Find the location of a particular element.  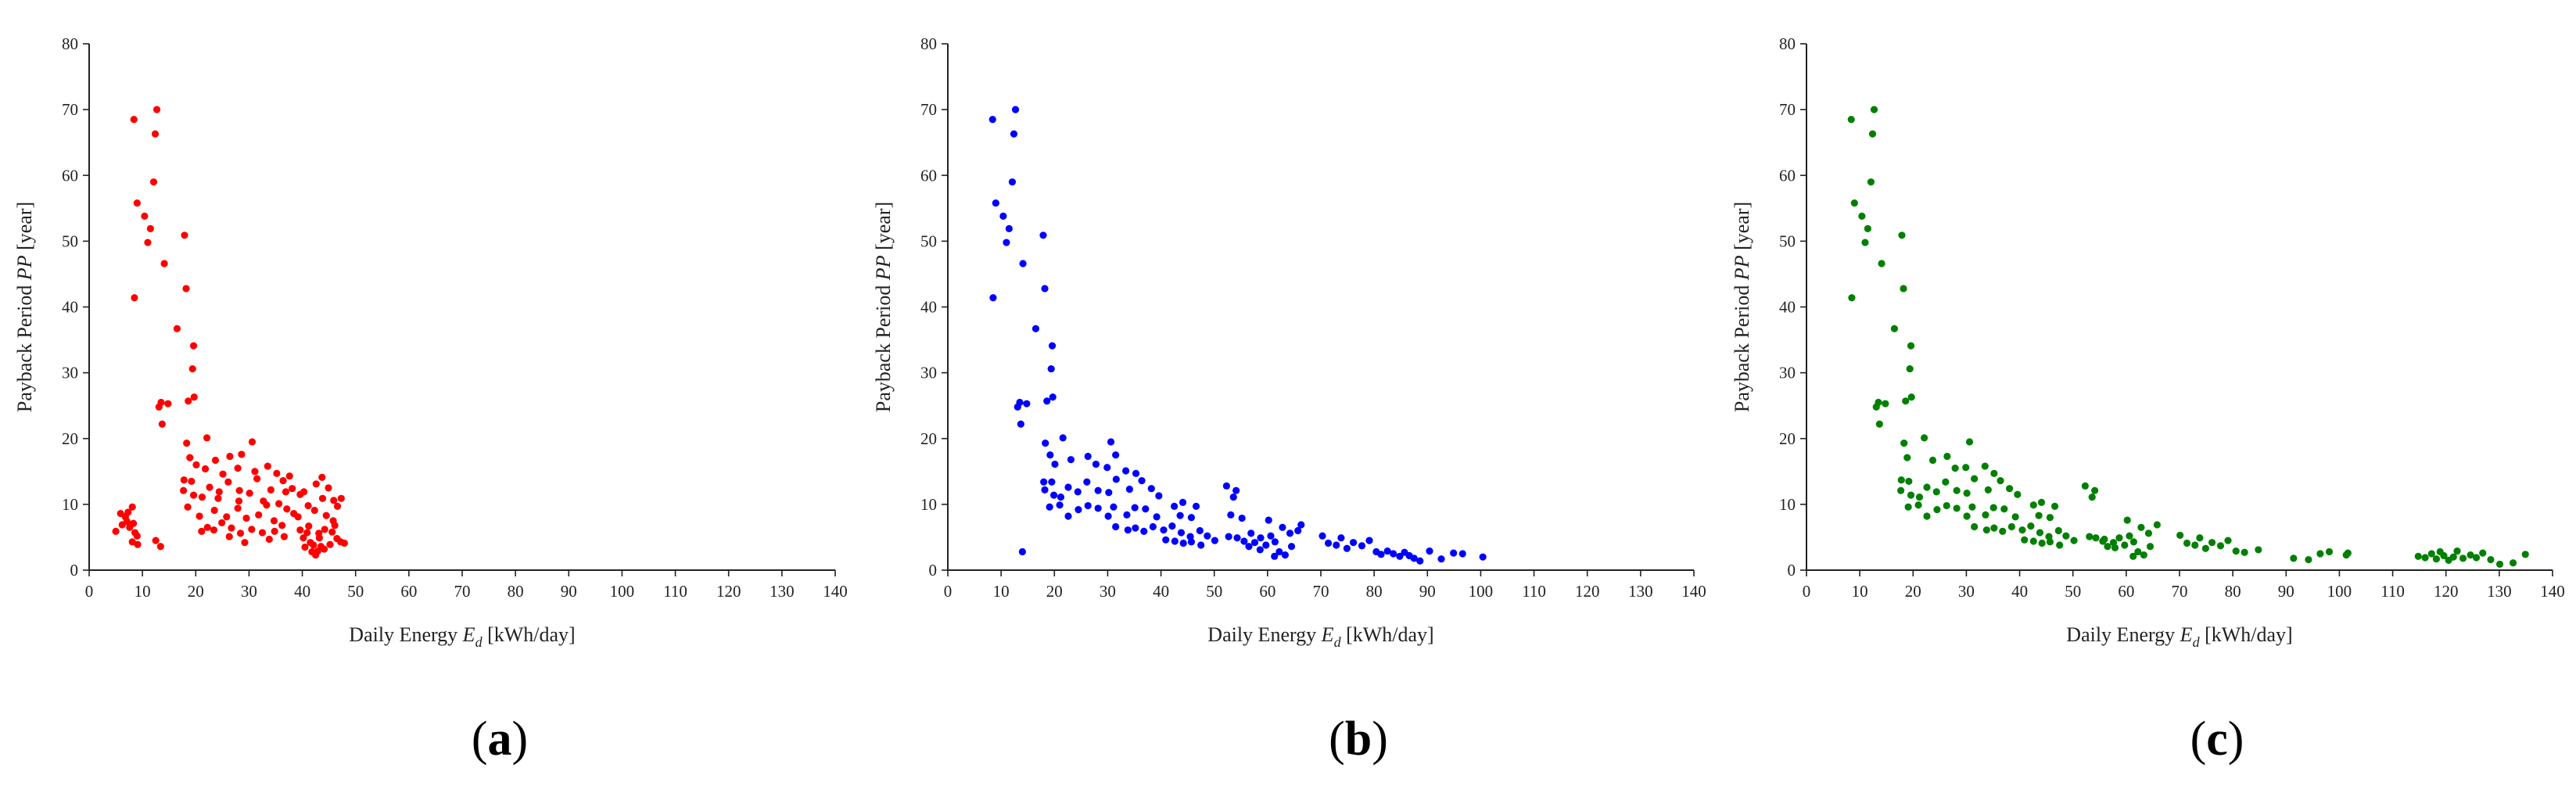

y-tick-label: 20 is located at coordinates (928, 438).